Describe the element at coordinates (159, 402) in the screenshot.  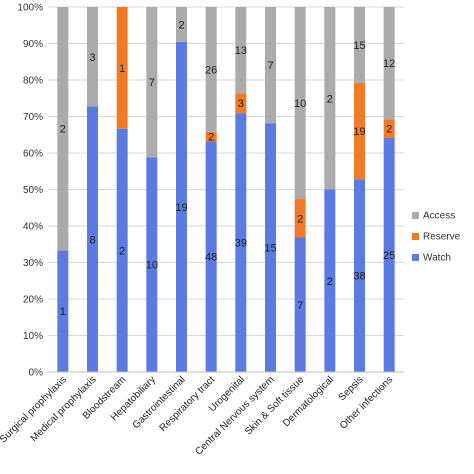
I see `x-category-label: Gastrointestinal` at that location.